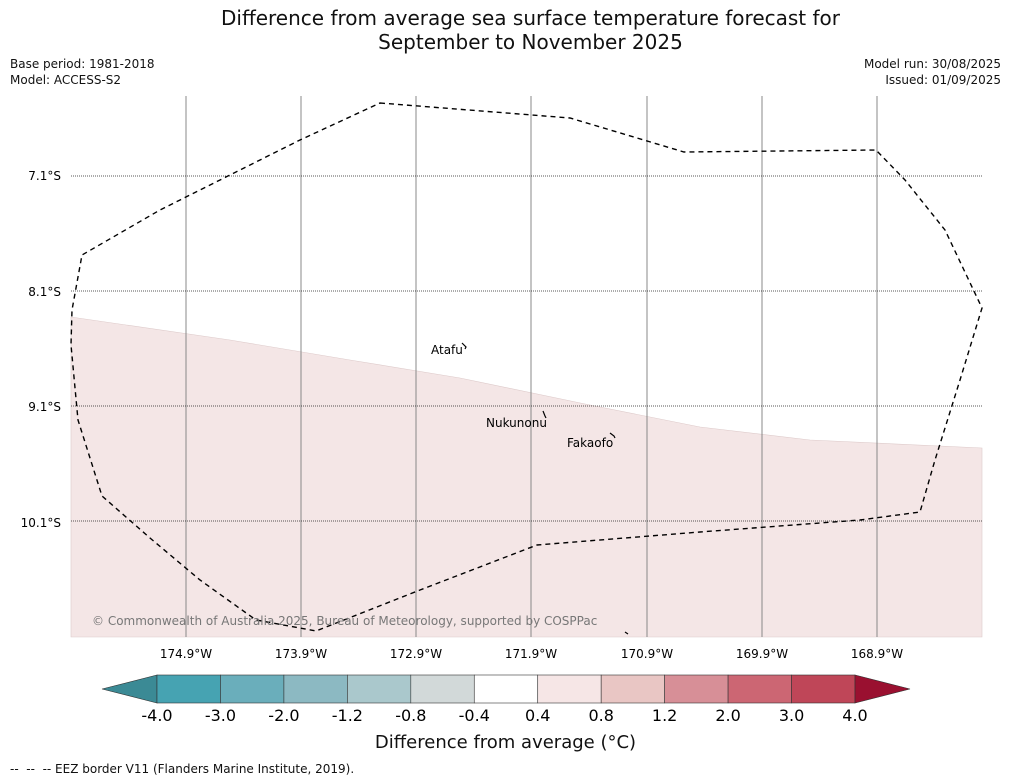 This screenshot has height=781, width=1011. I want to click on lat-label: 7.1°S, so click(44, 176).